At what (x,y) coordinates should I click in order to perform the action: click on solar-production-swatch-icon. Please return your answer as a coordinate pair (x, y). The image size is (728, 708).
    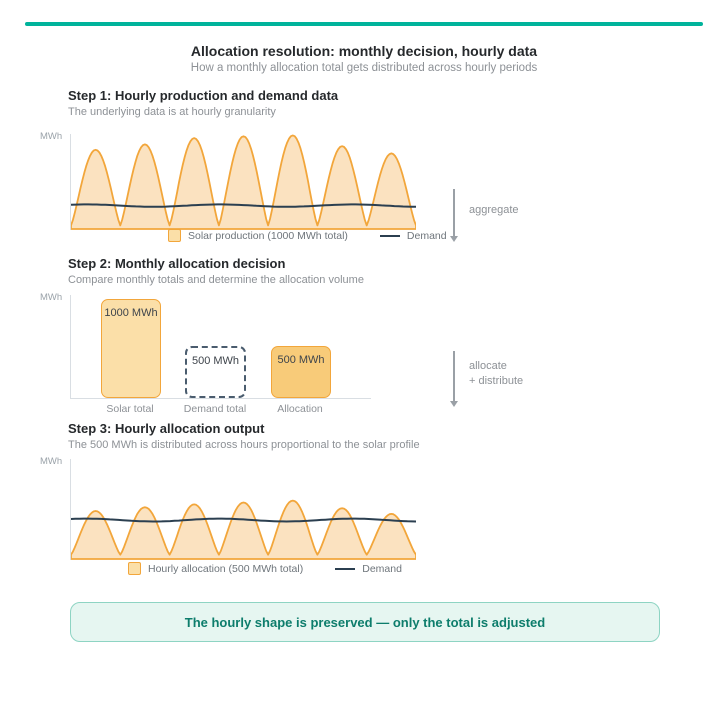
    Looking at the image, I should click on (174, 235).